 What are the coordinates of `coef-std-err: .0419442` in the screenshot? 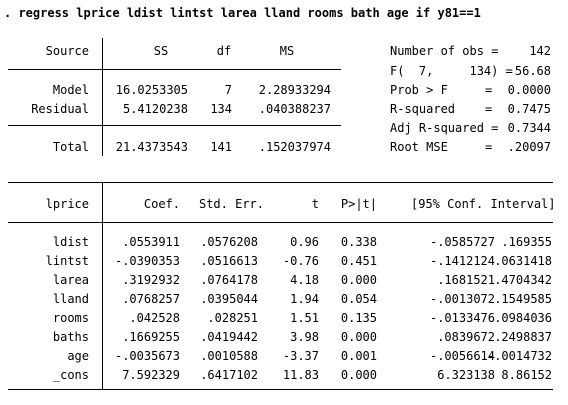 It's located at (229, 337).